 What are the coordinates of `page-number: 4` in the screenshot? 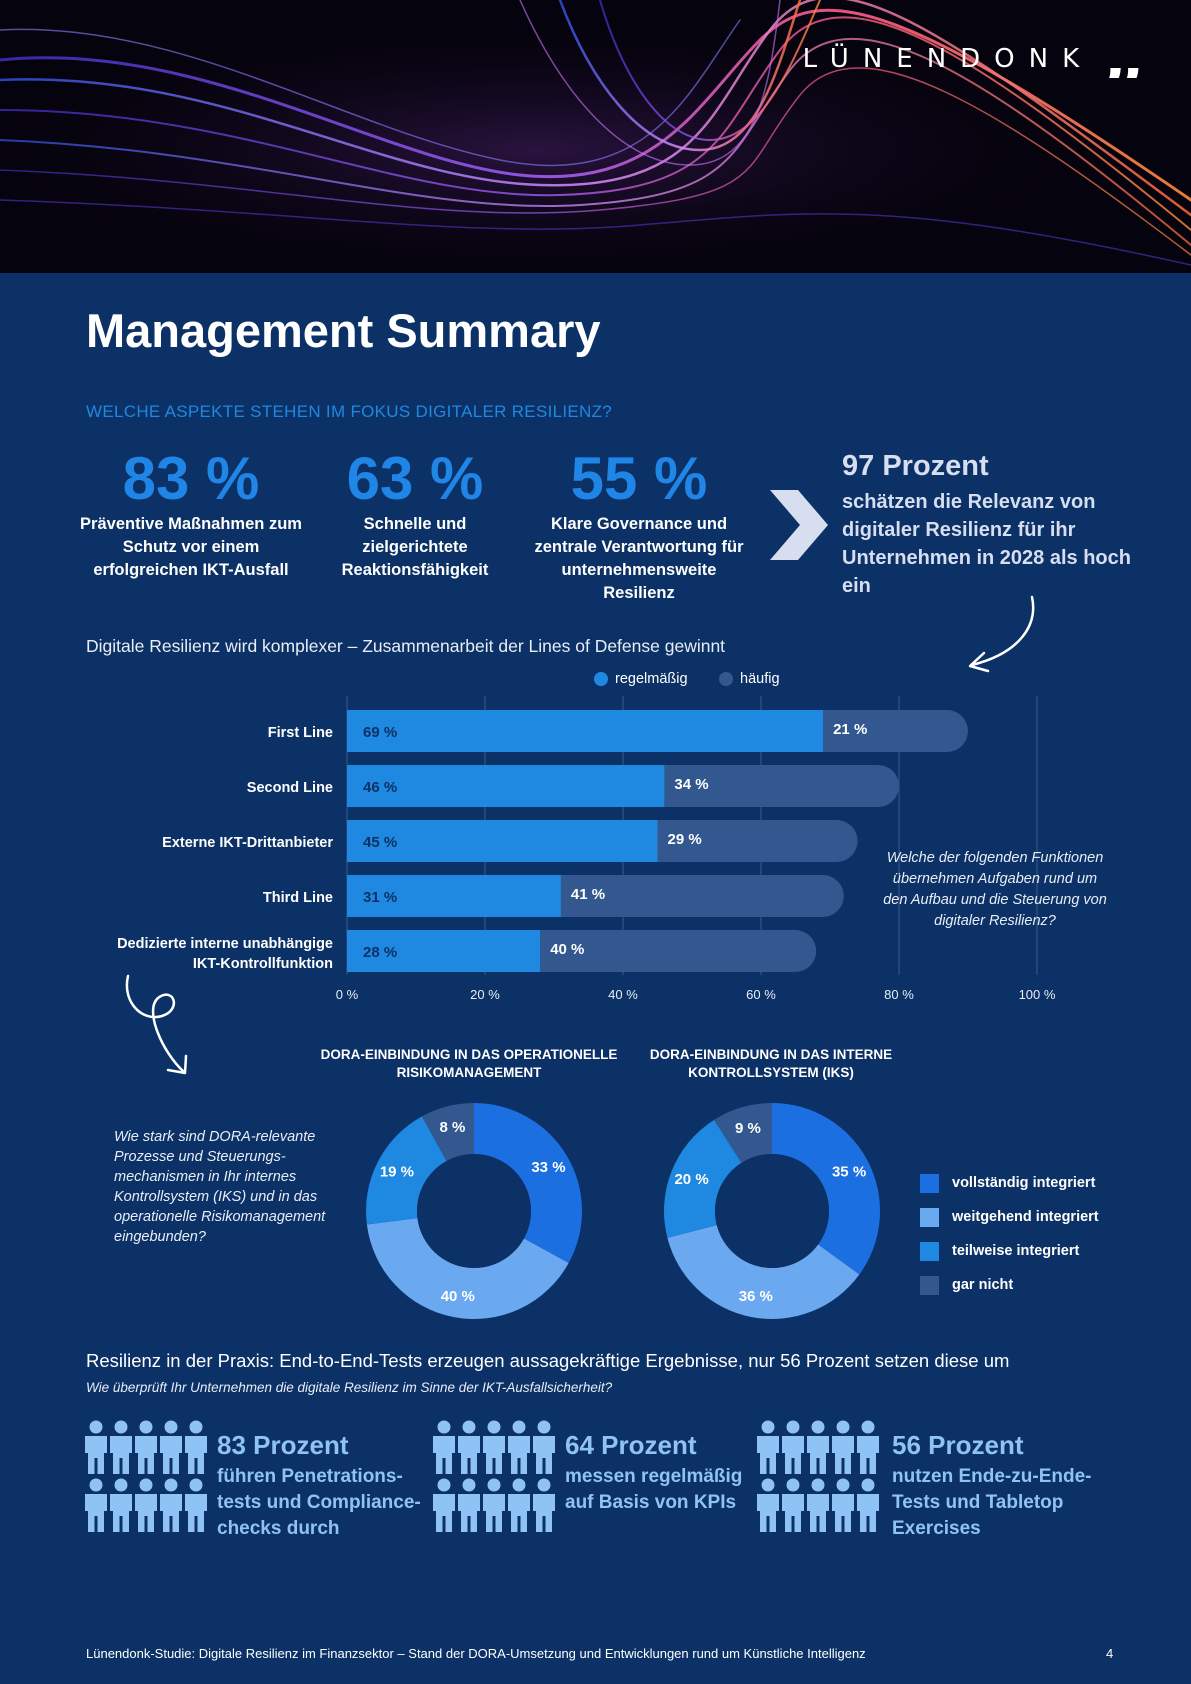 It's located at (1110, 1653).